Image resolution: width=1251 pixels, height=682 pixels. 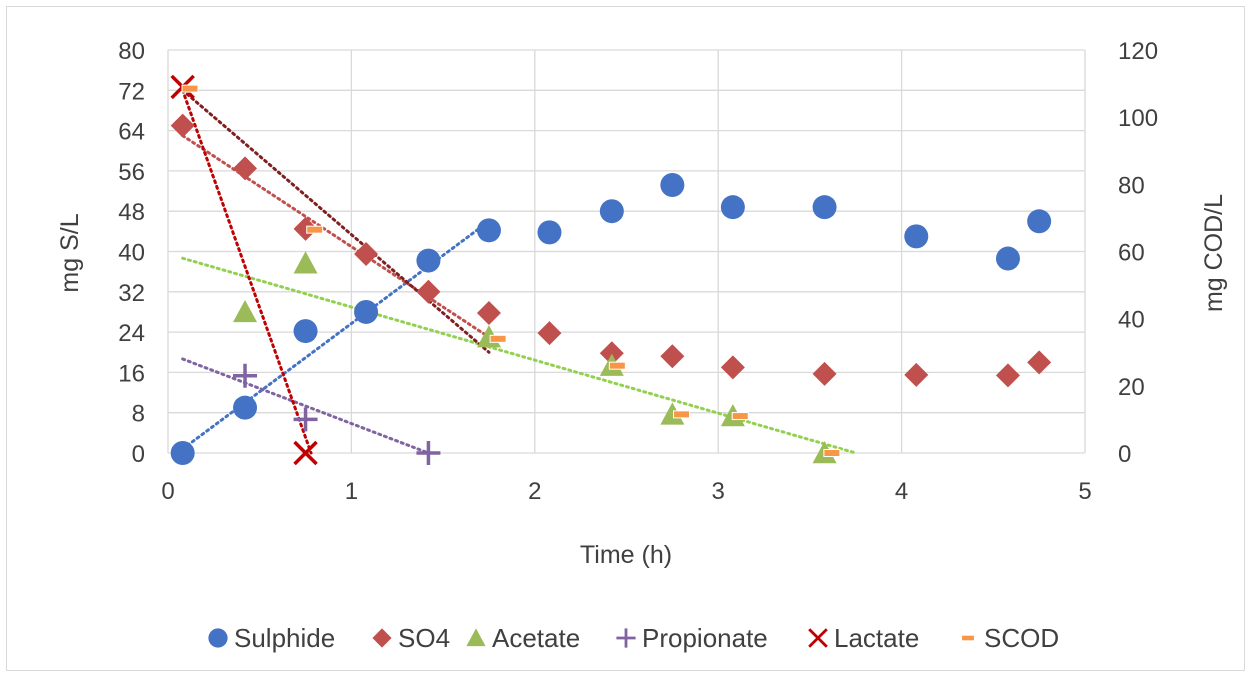 I want to click on legend-marker-scod, so click(x=968, y=638).